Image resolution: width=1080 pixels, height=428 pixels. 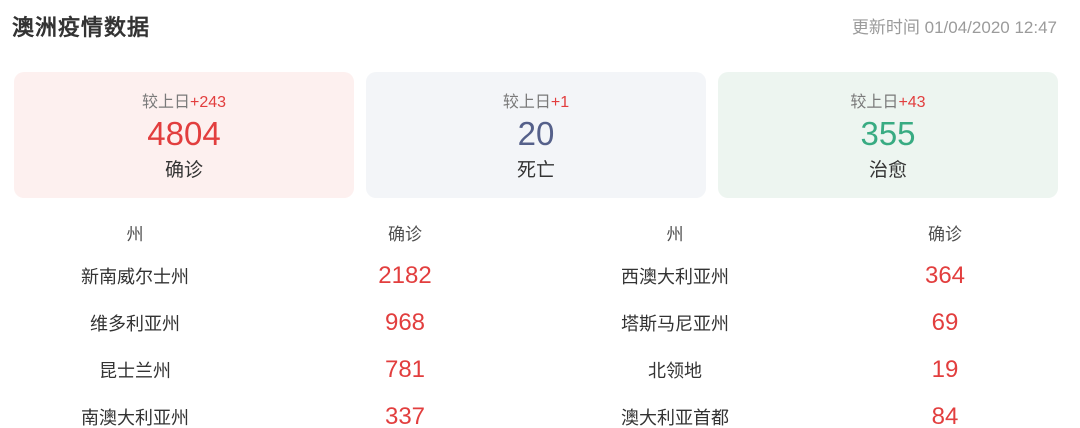 What do you see at coordinates (405, 415) in the screenshot?
I see `confirmed-count-cell: 337` at bounding box center [405, 415].